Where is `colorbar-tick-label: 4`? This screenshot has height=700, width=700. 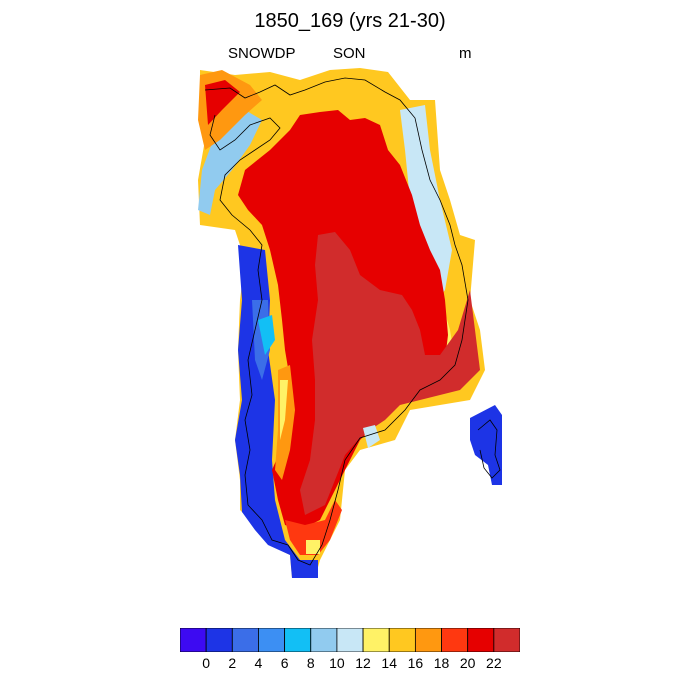 colorbar-tick-label: 4 is located at coordinates (258, 663).